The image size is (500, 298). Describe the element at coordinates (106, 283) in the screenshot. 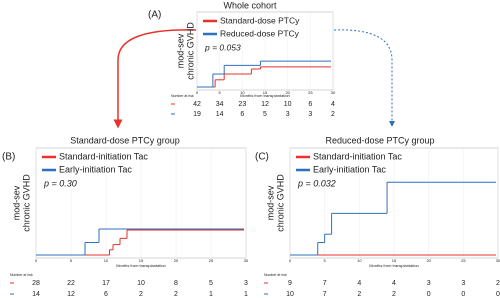

I see `risk-count: 17` at that location.